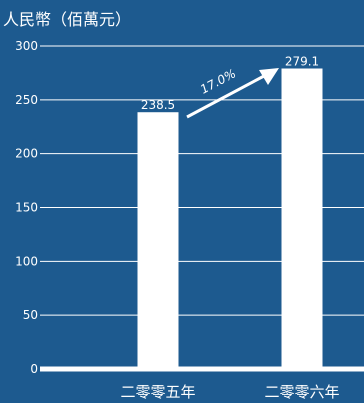 The width and height of the screenshot is (364, 403). Describe the element at coordinates (26, 100) in the screenshot. I see `y-tick-label: 250` at that location.